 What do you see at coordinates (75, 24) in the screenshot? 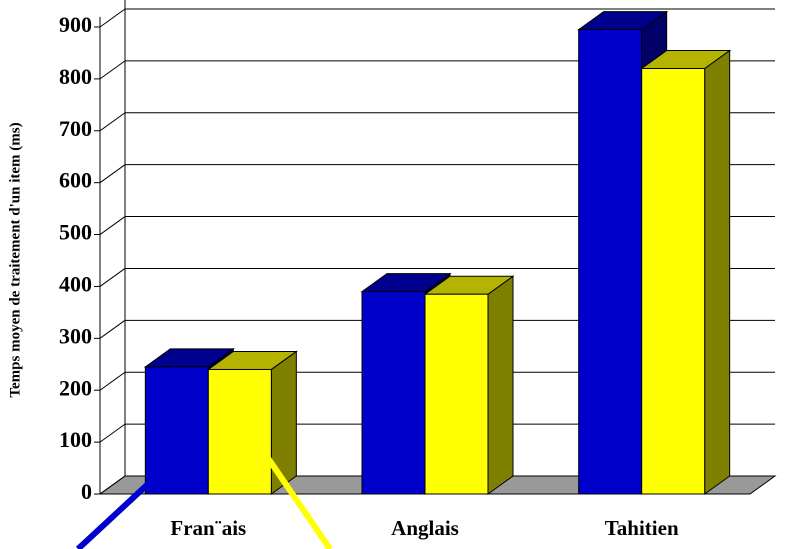
I see `y-tick-label: 900` at bounding box center [75, 24].